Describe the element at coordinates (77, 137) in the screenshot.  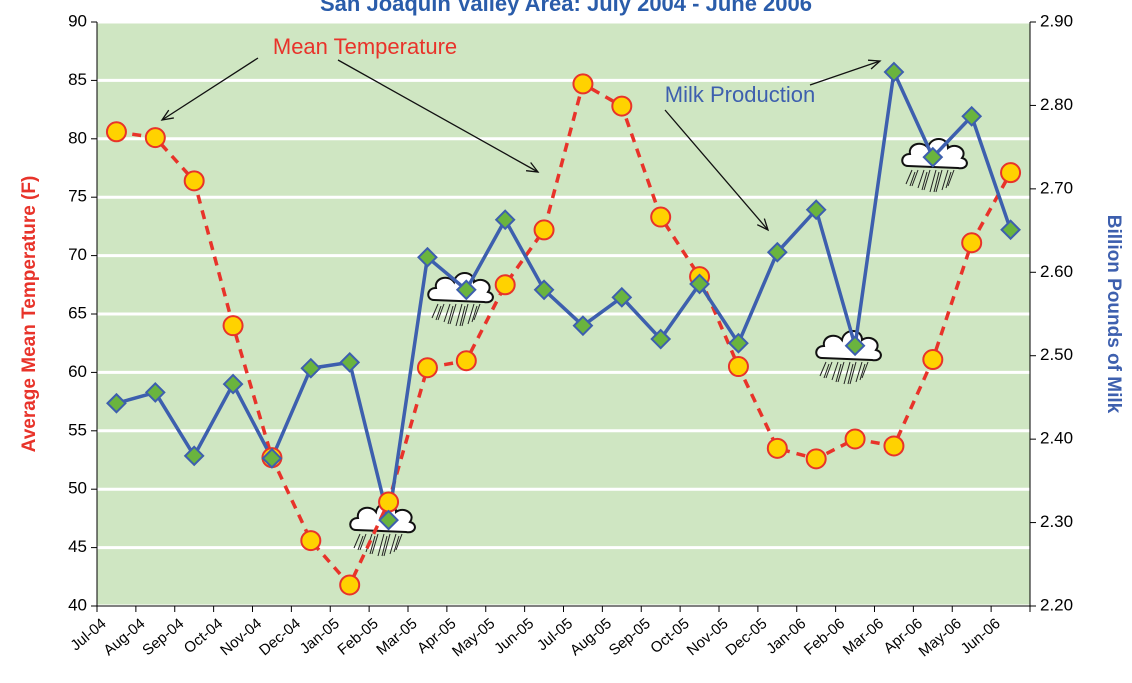
I see `y-tick-label: 80` at that location.